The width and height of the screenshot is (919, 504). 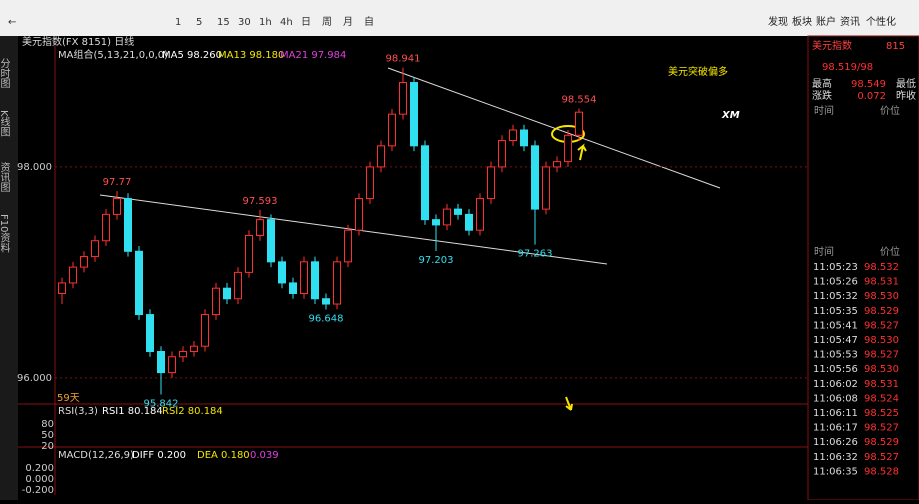 I want to click on period-button: 周, so click(x=327, y=22).